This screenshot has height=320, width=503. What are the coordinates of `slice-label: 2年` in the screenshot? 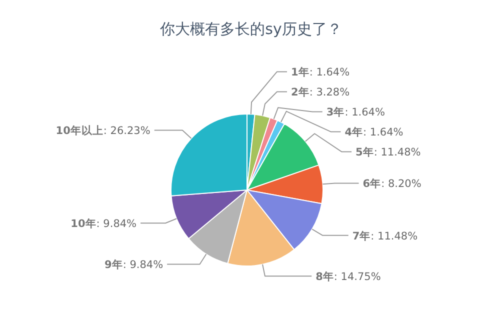 It's located at (300, 92).